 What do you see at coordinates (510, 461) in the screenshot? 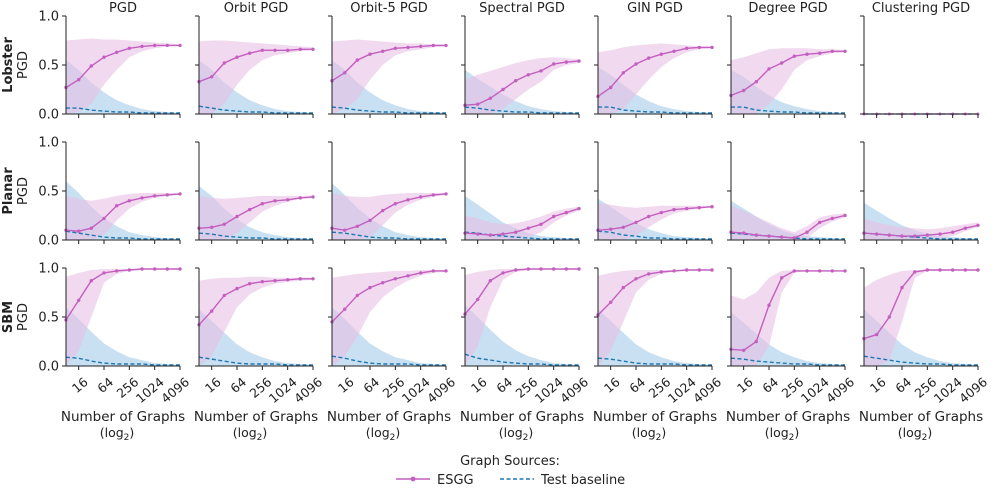
I see `legend-title: Graph Sources:` at bounding box center [510, 461].